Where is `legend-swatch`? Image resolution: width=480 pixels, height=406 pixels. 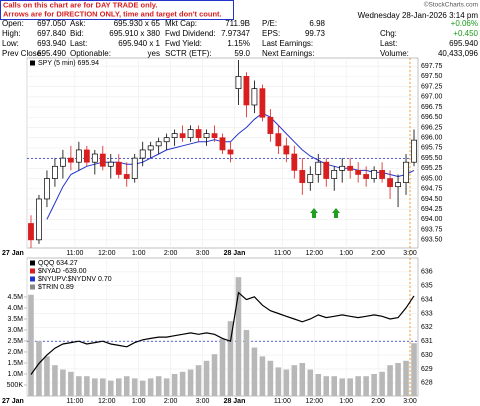
legend-swatch is located at coordinates (32, 287).